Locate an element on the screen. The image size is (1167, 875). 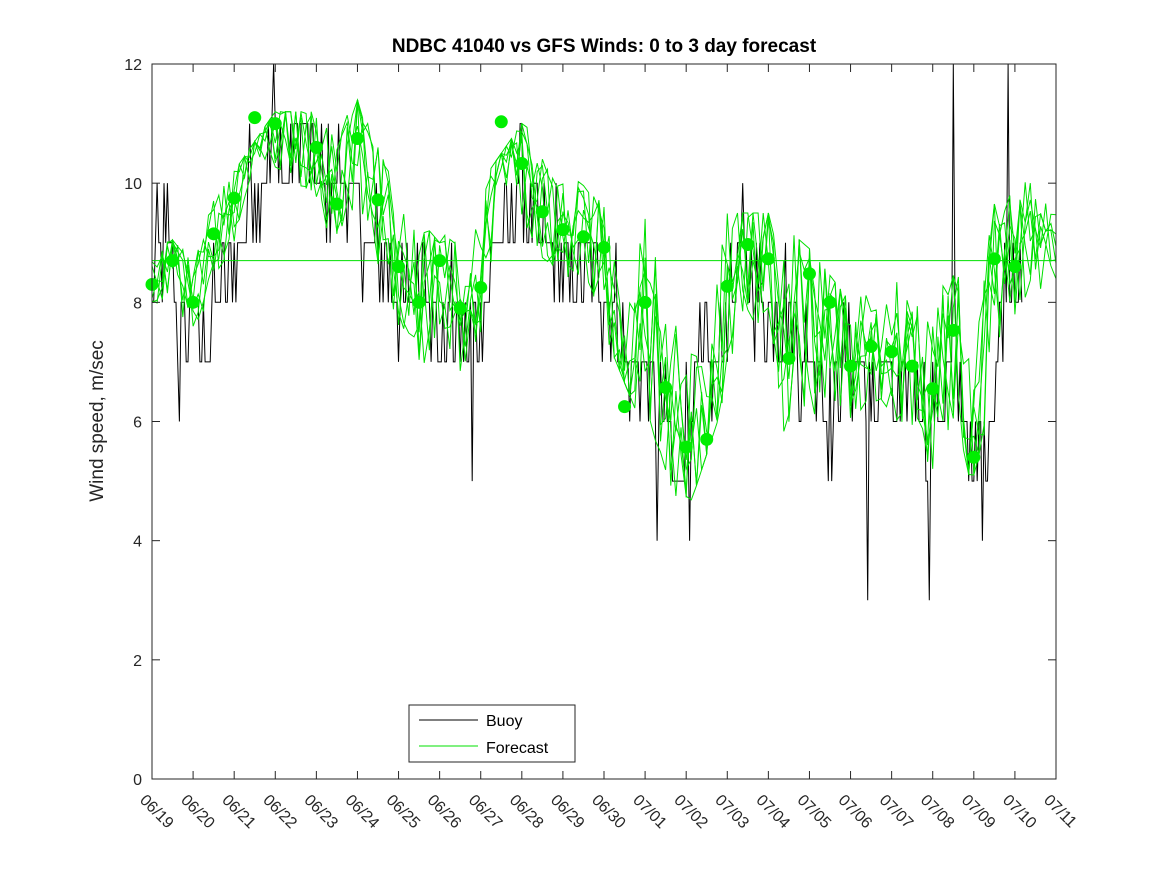
y-tick-label-2: 2 is located at coordinates (137, 661).